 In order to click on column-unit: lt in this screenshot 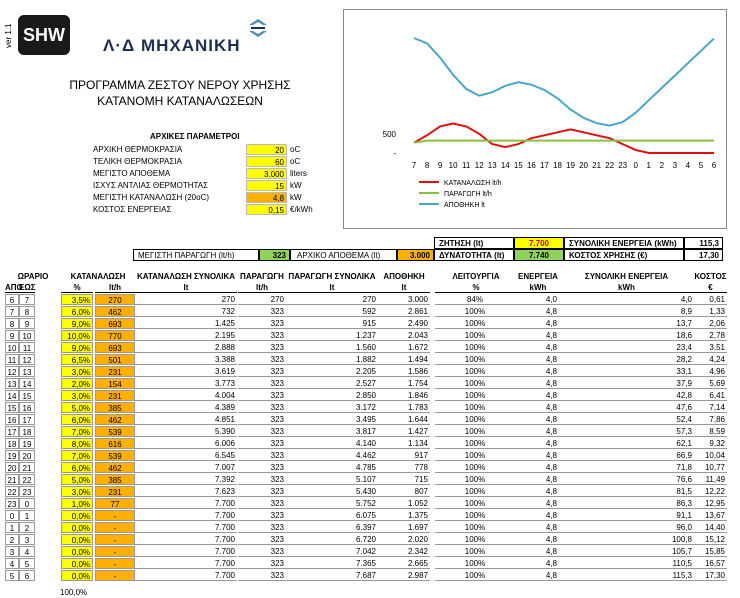, I will do `click(404, 287)`.